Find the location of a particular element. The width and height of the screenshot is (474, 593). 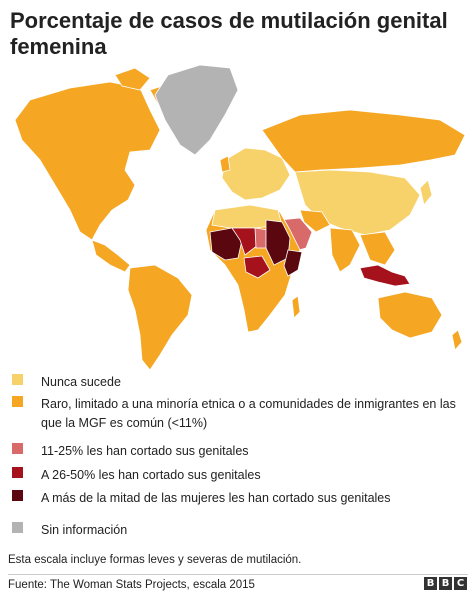

bbc-logo-block-b1: B is located at coordinates (430, 583).